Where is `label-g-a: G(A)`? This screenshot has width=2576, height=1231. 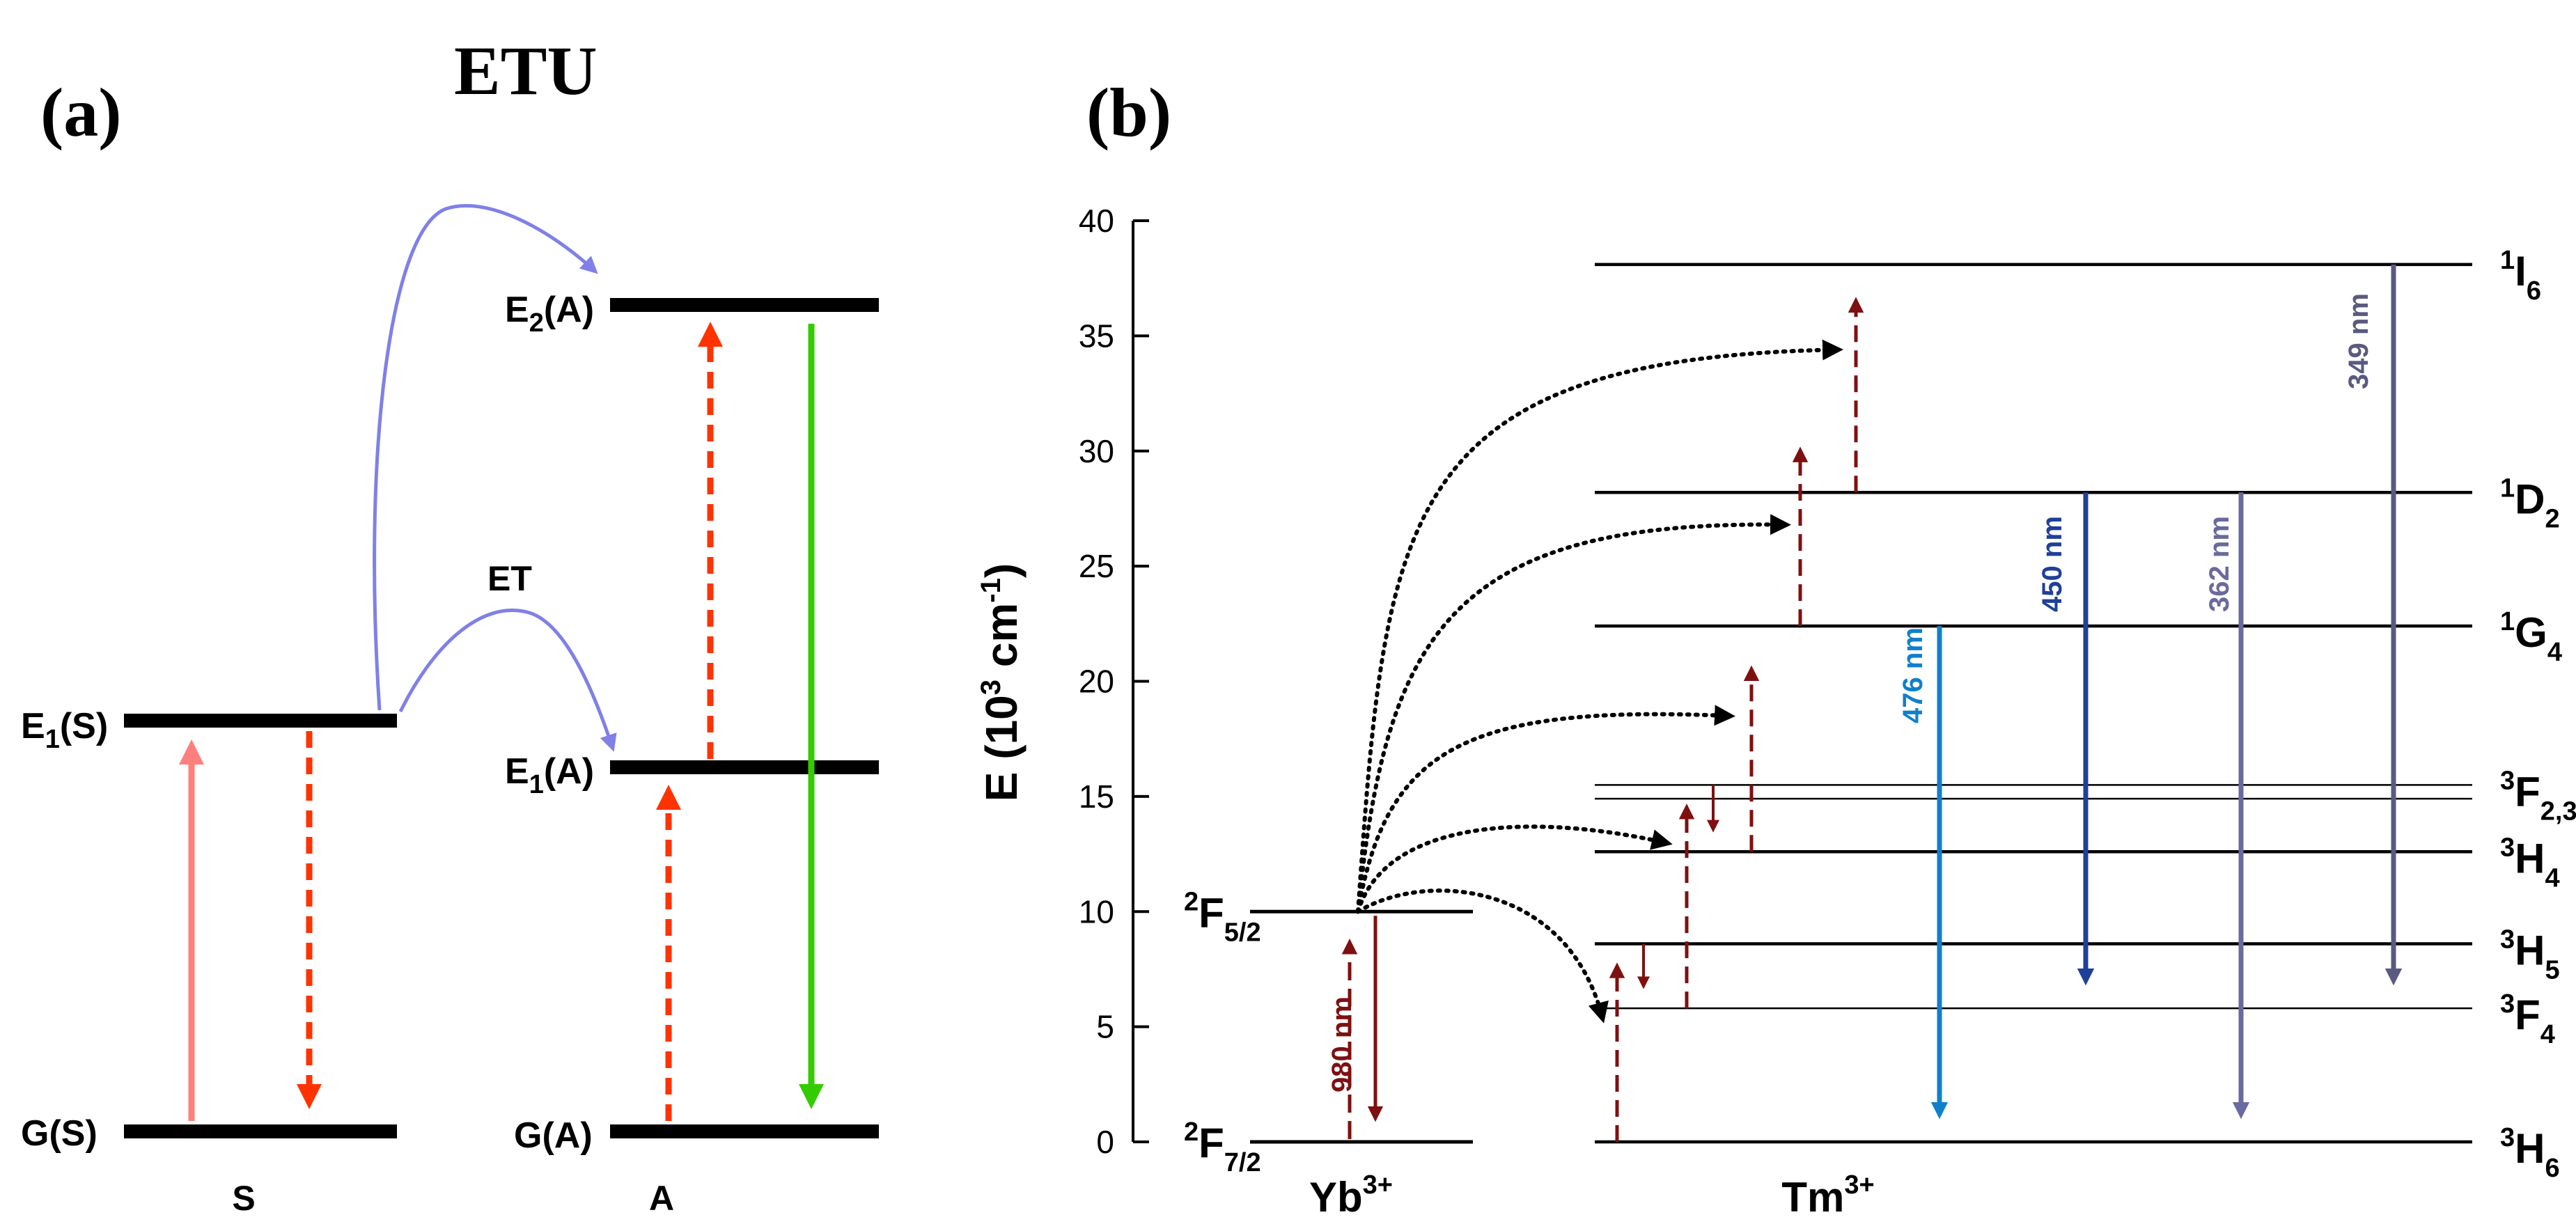 label-g-a: G(A) is located at coordinates (553, 1135).